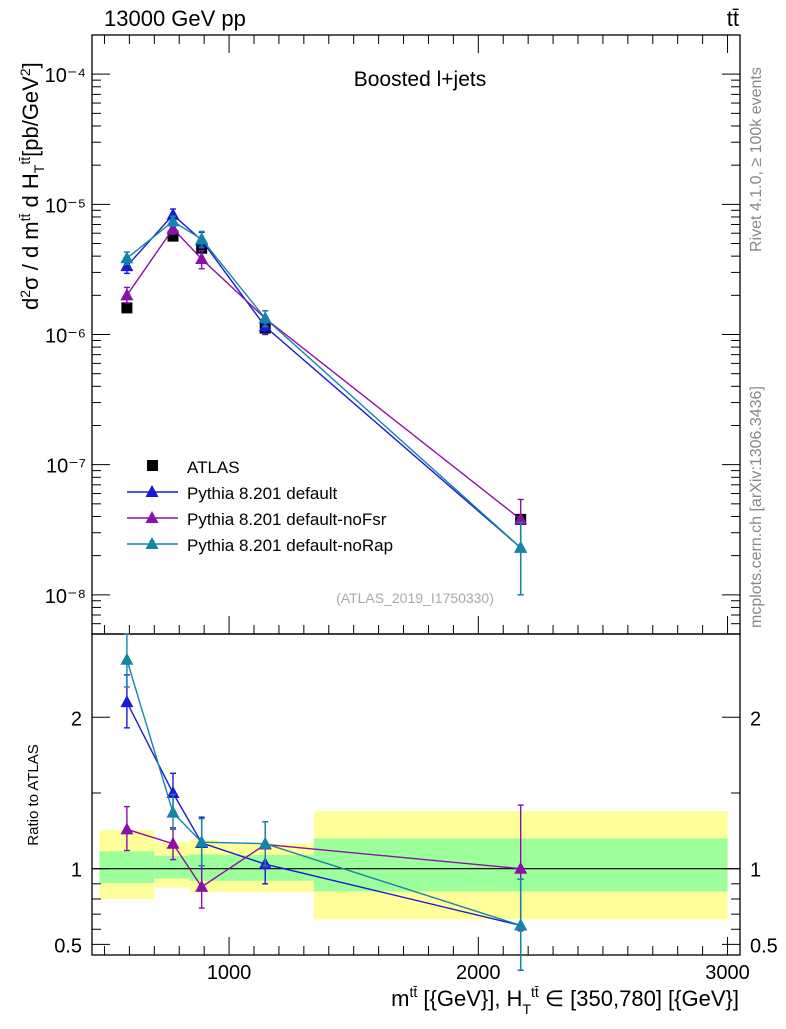 This screenshot has height=1029, width=786. Describe the element at coordinates (287, 519) in the screenshot. I see `legend-label: Pythia 8.201 default-noFsr` at that location.